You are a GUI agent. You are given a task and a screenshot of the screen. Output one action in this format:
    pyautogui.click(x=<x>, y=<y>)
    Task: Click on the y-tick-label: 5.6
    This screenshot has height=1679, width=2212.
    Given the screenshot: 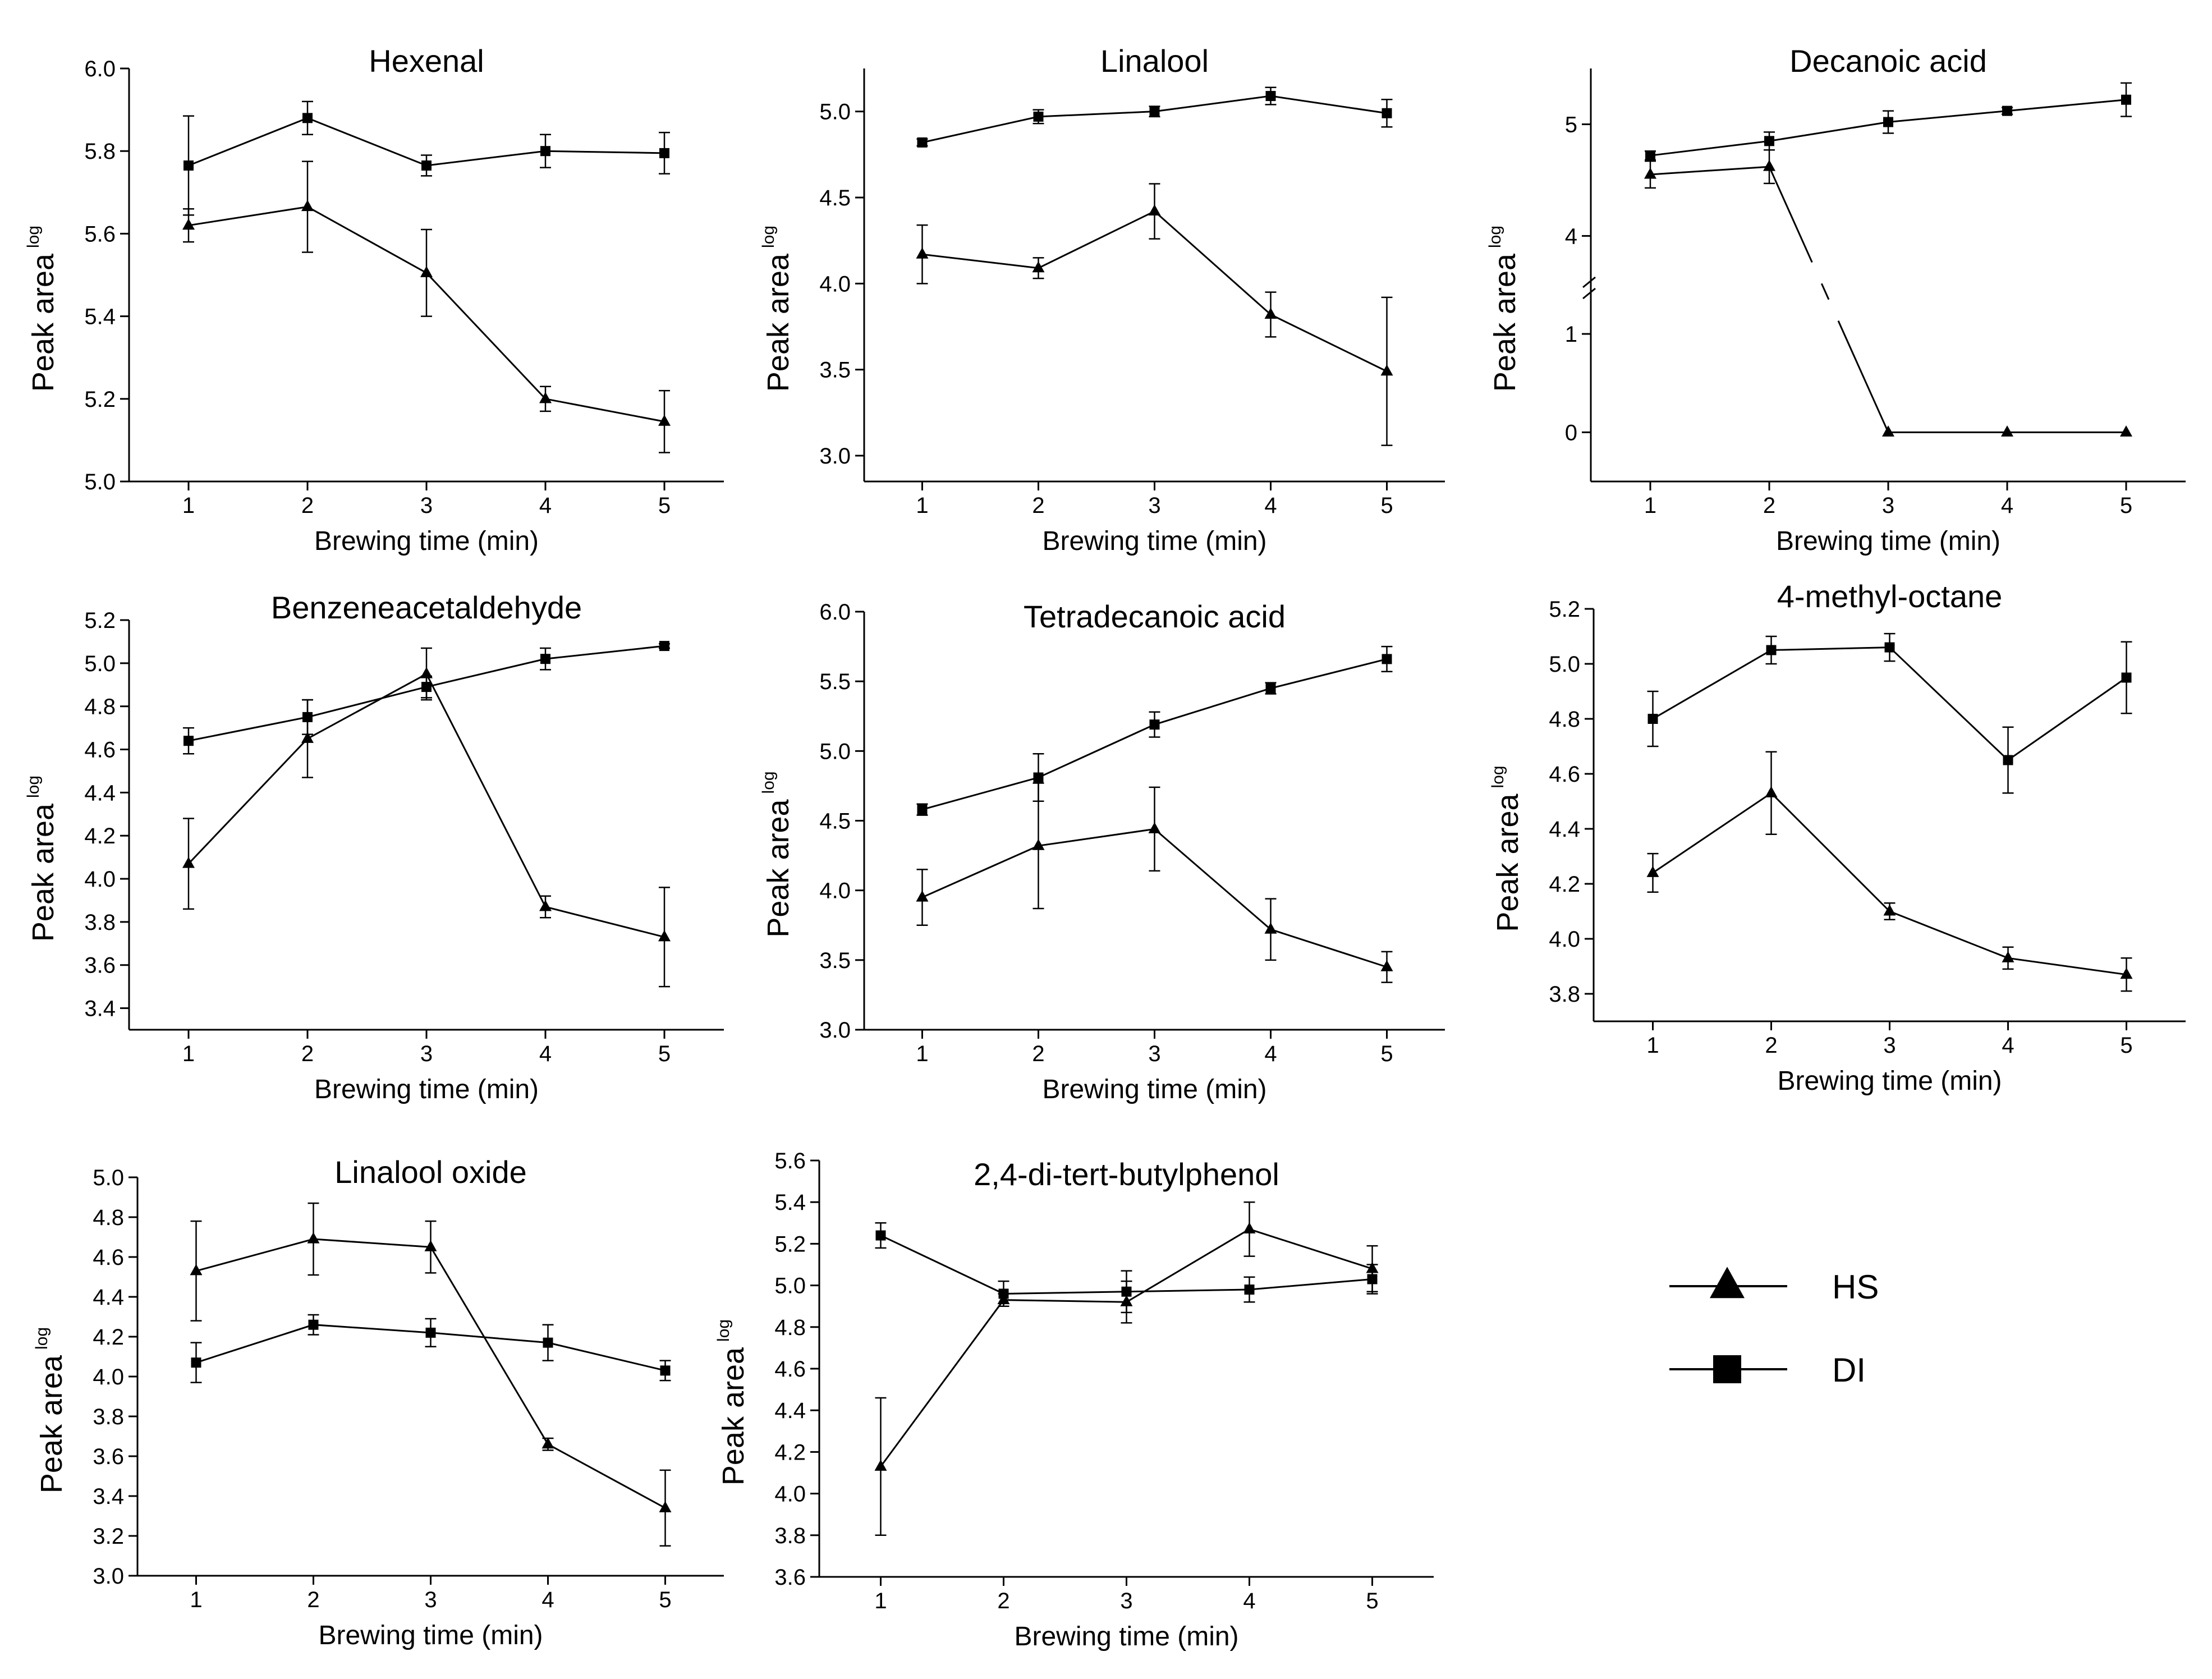 What is the action you would take?
    pyautogui.click(x=790, y=1161)
    